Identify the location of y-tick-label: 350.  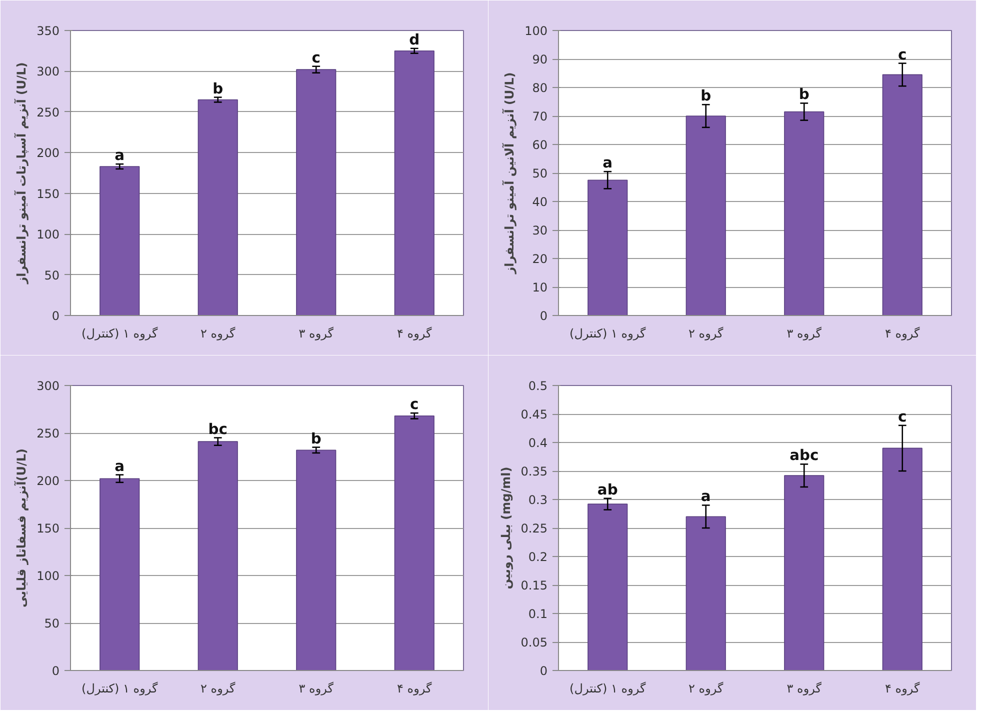
(48, 31).